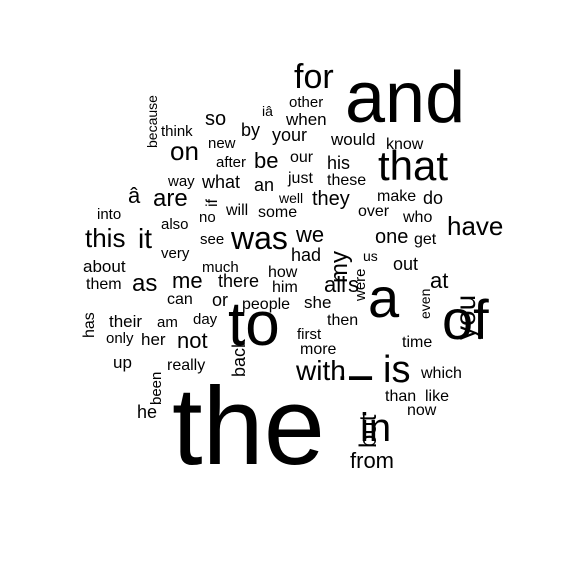 The width and height of the screenshot is (576, 576). What do you see at coordinates (291, 198) in the screenshot?
I see `word-well: well` at bounding box center [291, 198].